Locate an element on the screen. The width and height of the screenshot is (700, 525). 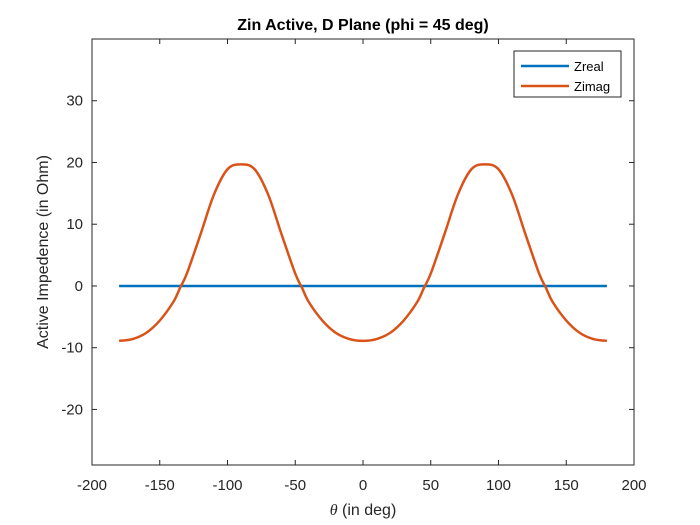
y-tick-label: -20 is located at coordinates (72, 409).